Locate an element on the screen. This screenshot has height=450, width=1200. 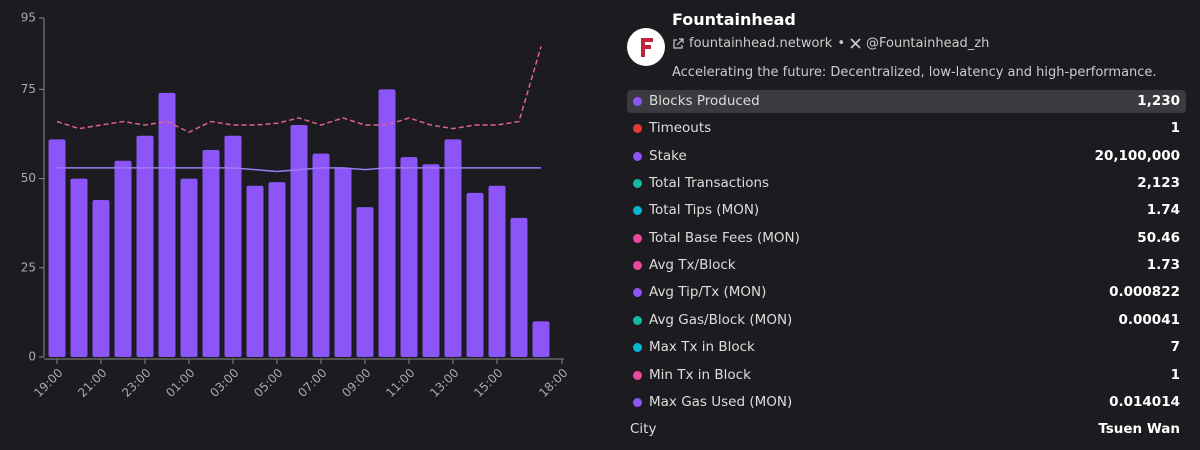
stat-label: Blocks Produced is located at coordinates (704, 101).